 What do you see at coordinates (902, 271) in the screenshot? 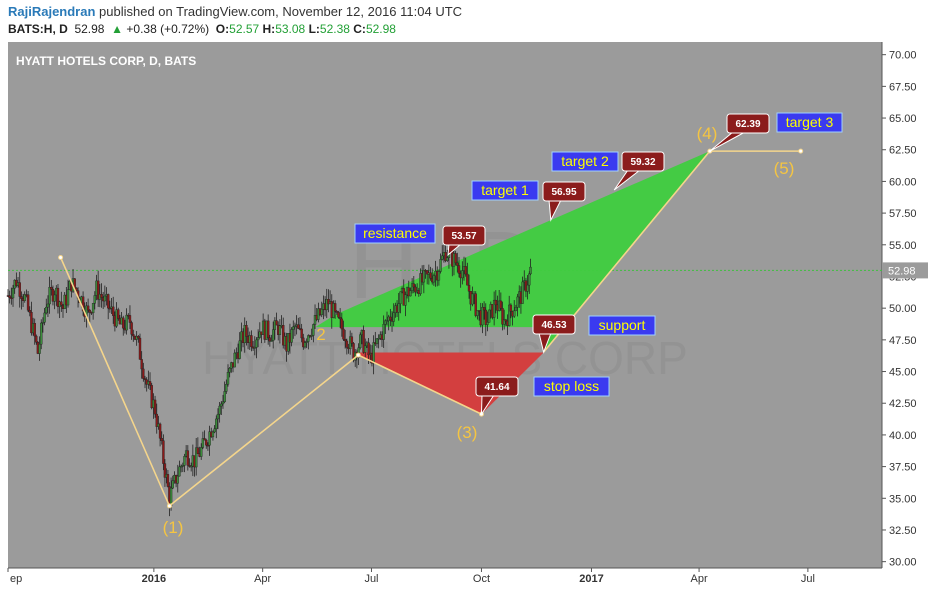
I see `last-price-tag-label: 52.98` at bounding box center [902, 271].